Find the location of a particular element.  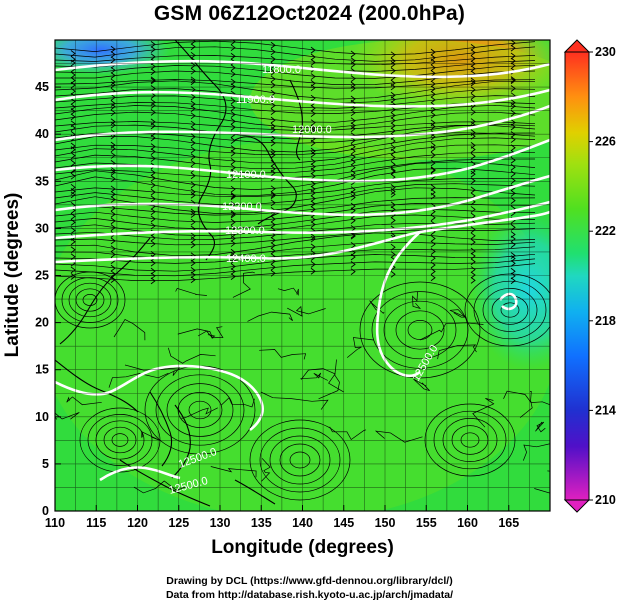

colorbar-tick-label: 218 is located at coordinates (605, 321).